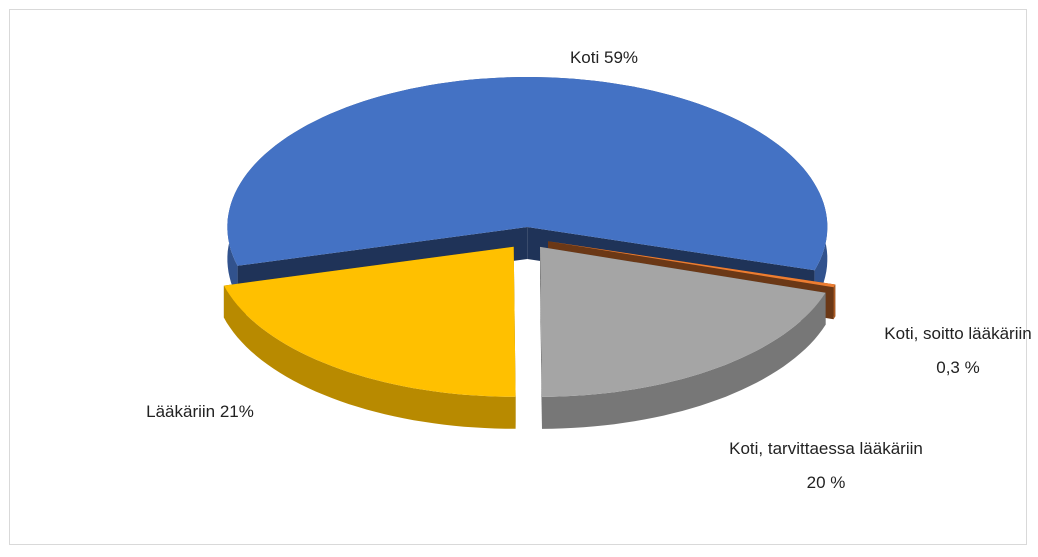 Image resolution: width=1038 pixels, height=557 pixels. Describe the element at coordinates (200, 411) in the screenshot. I see `data-label: Lääkäriin 21%` at that location.